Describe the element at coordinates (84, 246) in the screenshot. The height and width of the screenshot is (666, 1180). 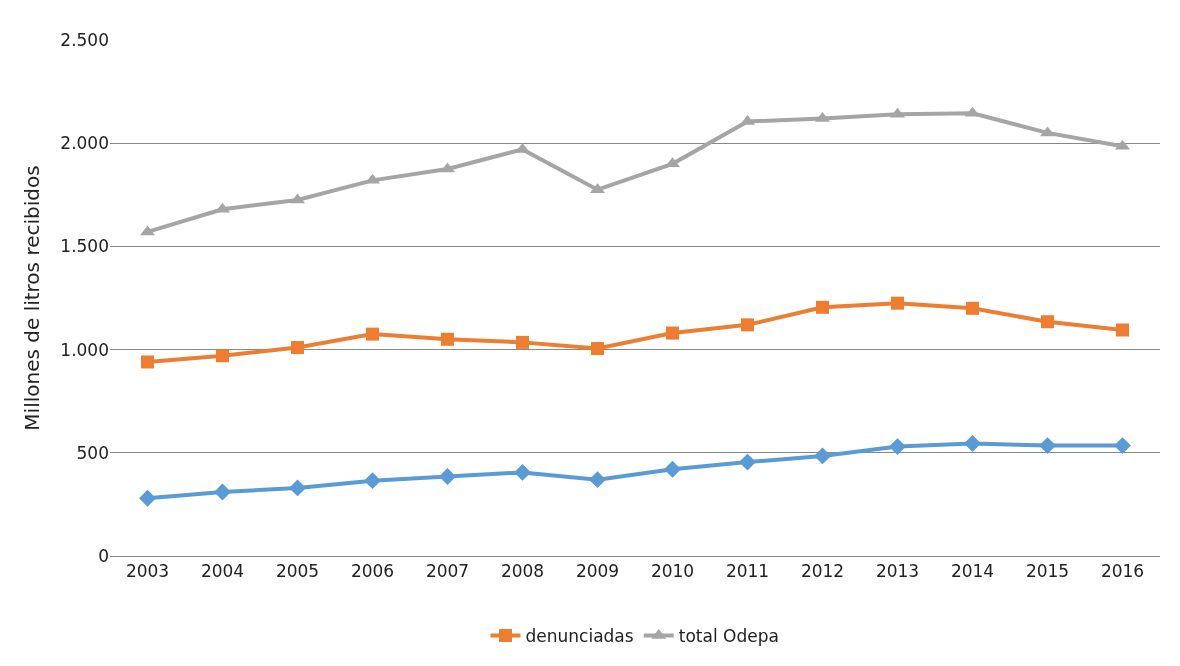
I see `y-tick-label: 1.500` at that location.